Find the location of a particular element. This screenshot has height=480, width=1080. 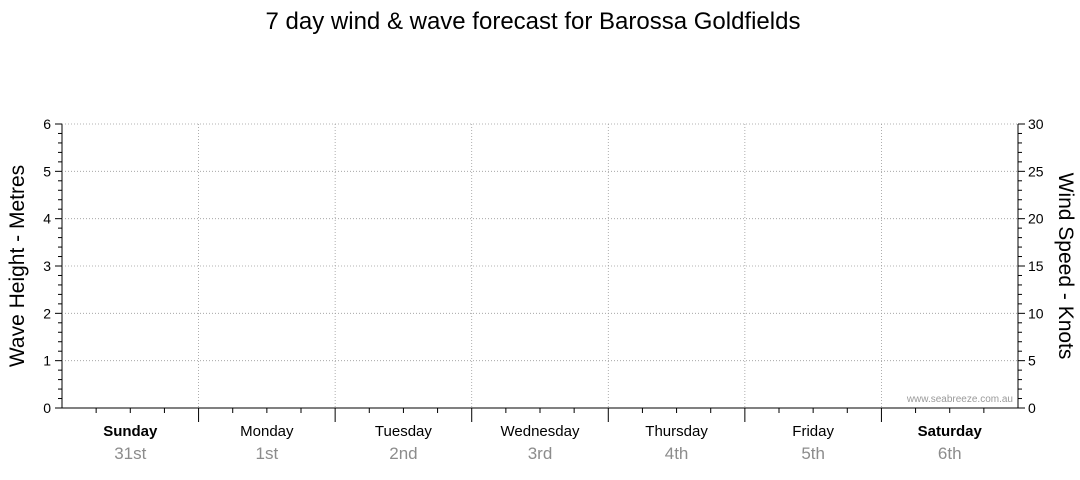

date-label: 5th is located at coordinates (813, 453).